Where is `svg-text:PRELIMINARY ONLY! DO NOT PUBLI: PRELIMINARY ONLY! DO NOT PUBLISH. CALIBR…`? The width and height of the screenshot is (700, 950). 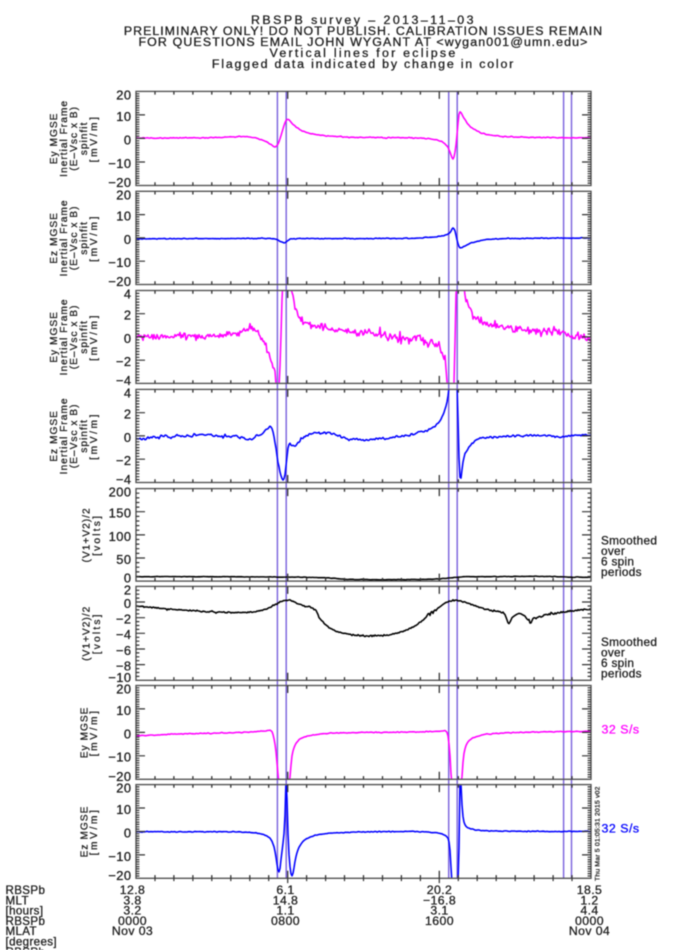
svg-text:PRELIMINARY ONLY! DO NOT PUBLI: PRELIMINARY ONLY! DO NOT PUBLISH. CALIBR… is located at coordinates (363, 31).